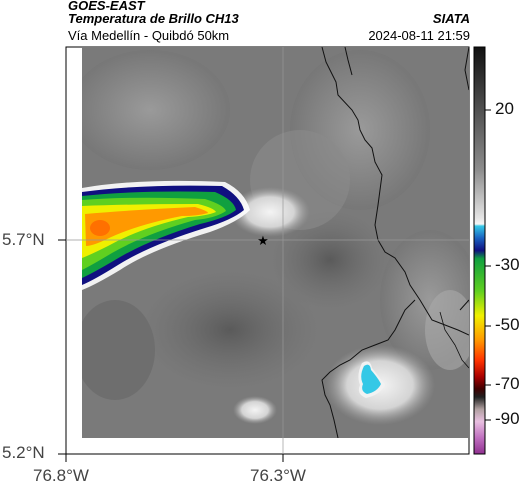  Describe the element at coordinates (23, 452) in the screenshot. I see `latitude-label: 5.2°N` at that location.